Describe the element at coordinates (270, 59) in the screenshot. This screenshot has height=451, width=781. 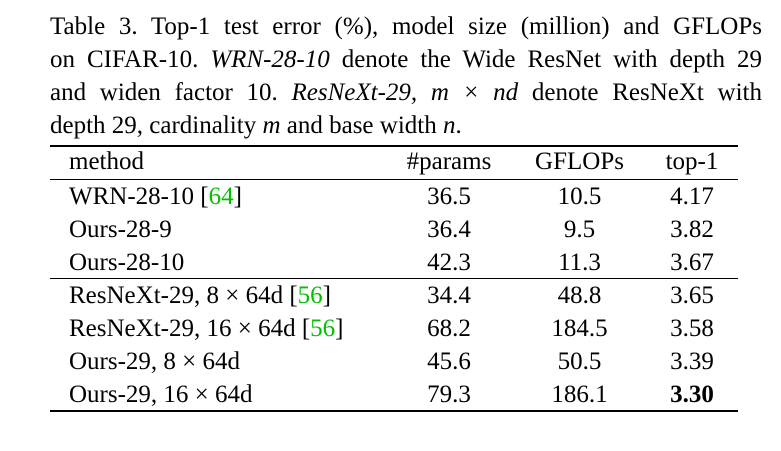
I see `caption-italic-term: WRN-28-10` at that location.